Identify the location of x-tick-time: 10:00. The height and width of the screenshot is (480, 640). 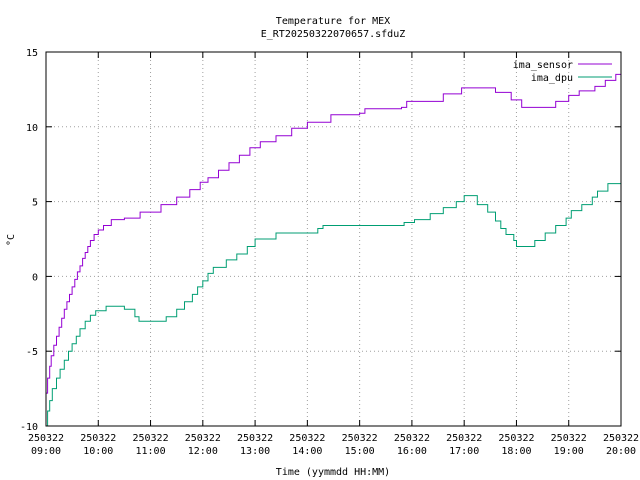
(98, 451).